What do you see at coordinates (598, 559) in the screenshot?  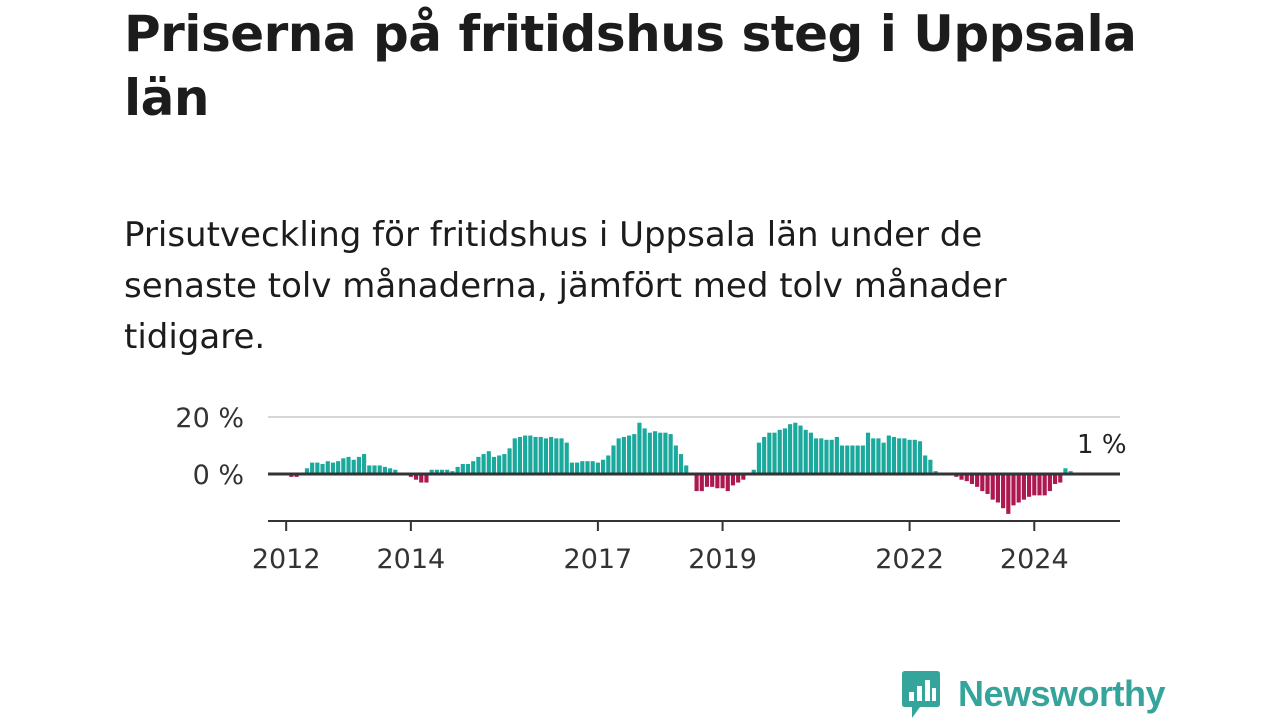 I see `x-tick-label: 2017` at bounding box center [598, 559].